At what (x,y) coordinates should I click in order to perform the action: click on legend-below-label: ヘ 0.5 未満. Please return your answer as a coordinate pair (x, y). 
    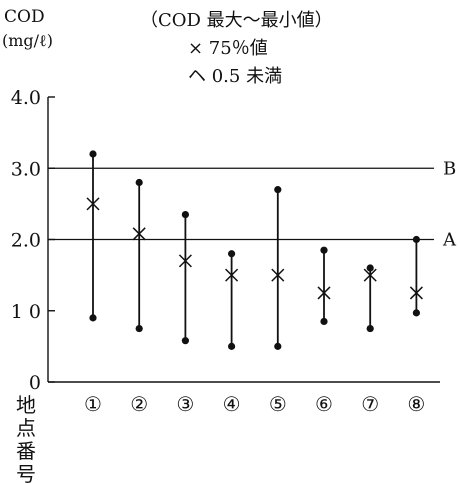
    Looking at the image, I should click on (235, 76).